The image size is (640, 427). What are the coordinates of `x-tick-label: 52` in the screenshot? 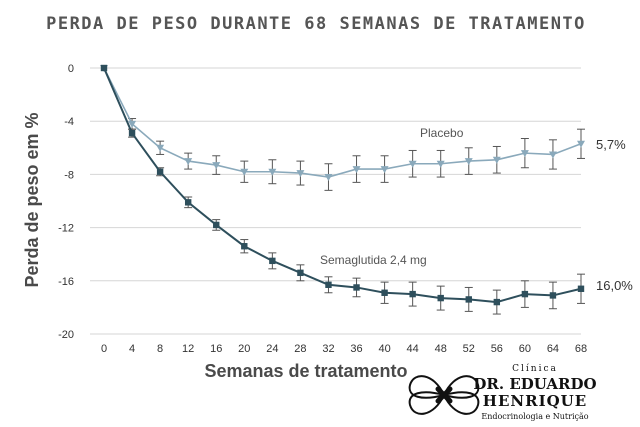 It's located at (469, 349).